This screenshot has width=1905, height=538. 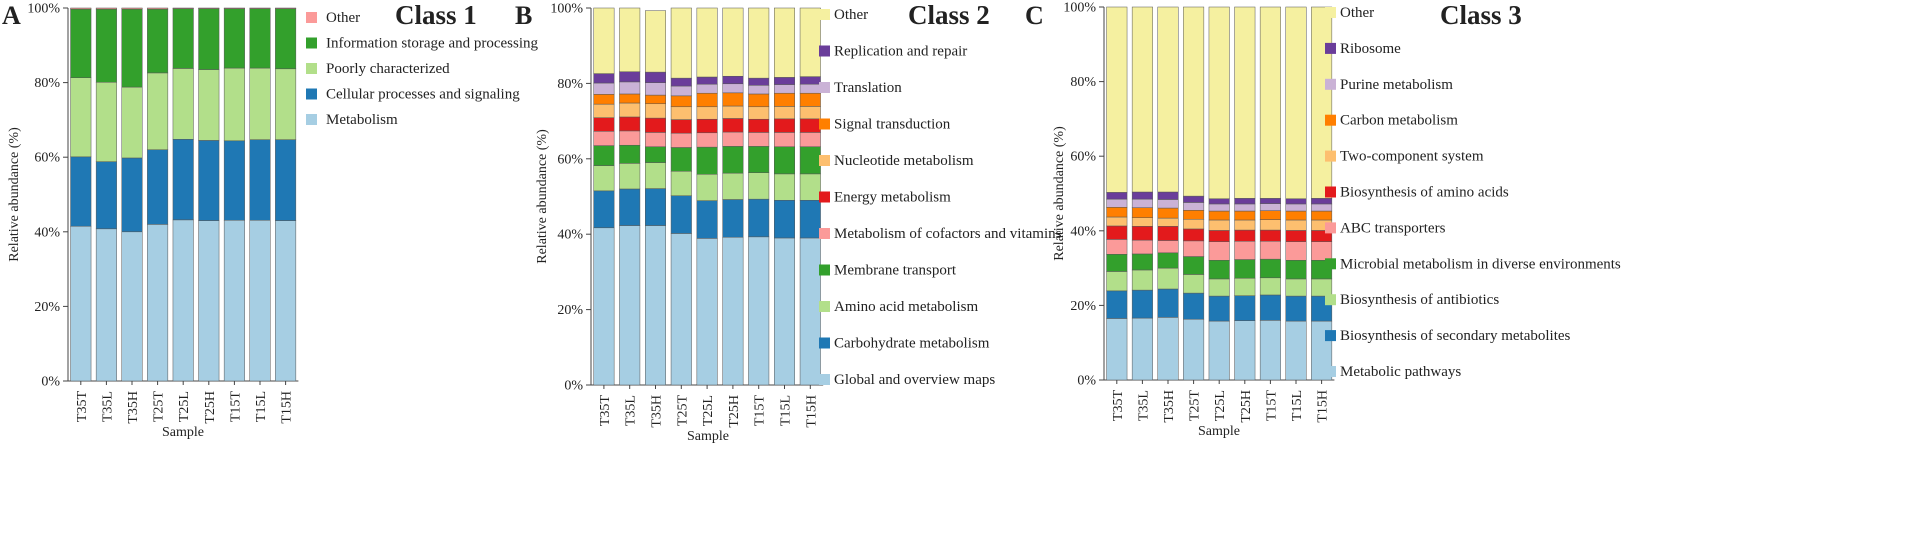 I want to click on panel-letter: A, so click(x=11, y=15).